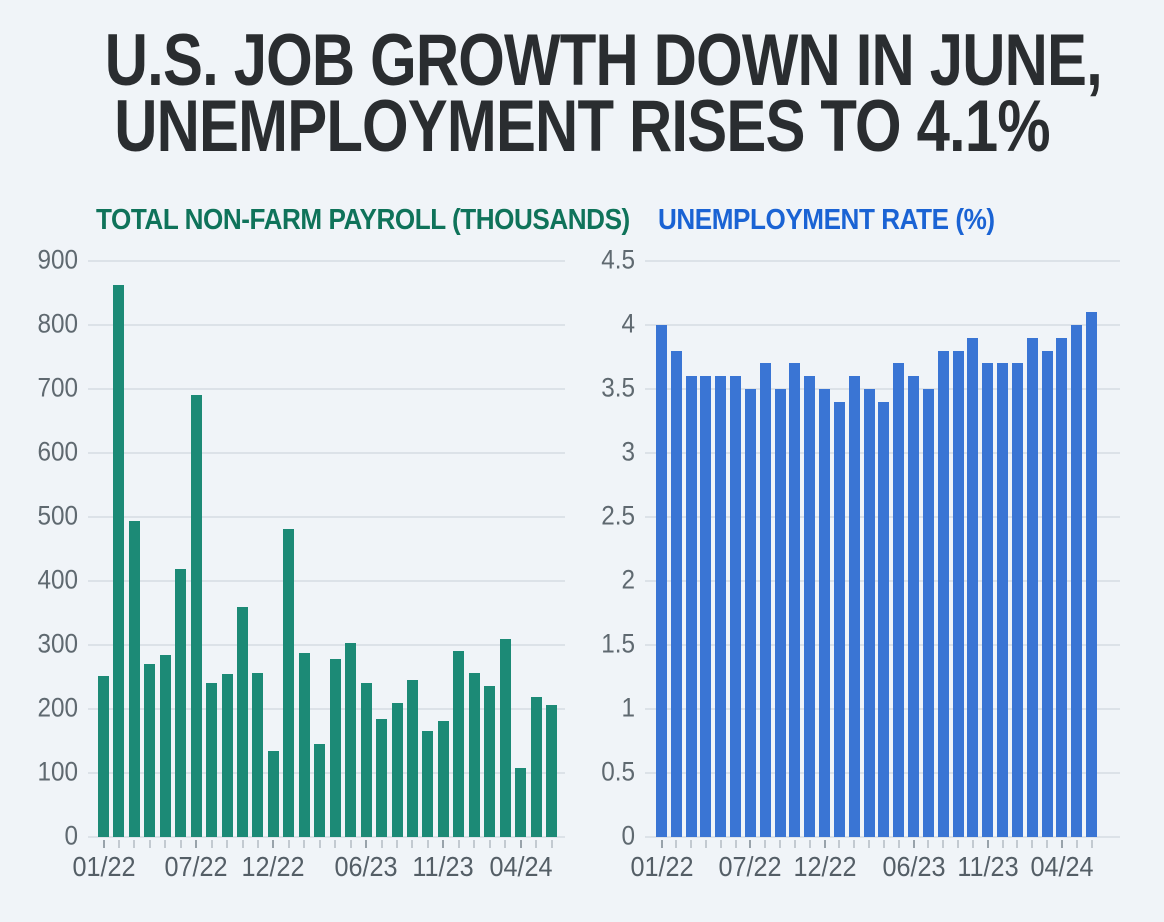 The height and width of the screenshot is (922, 1164). I want to click on bar-10/23, so click(973, 587).